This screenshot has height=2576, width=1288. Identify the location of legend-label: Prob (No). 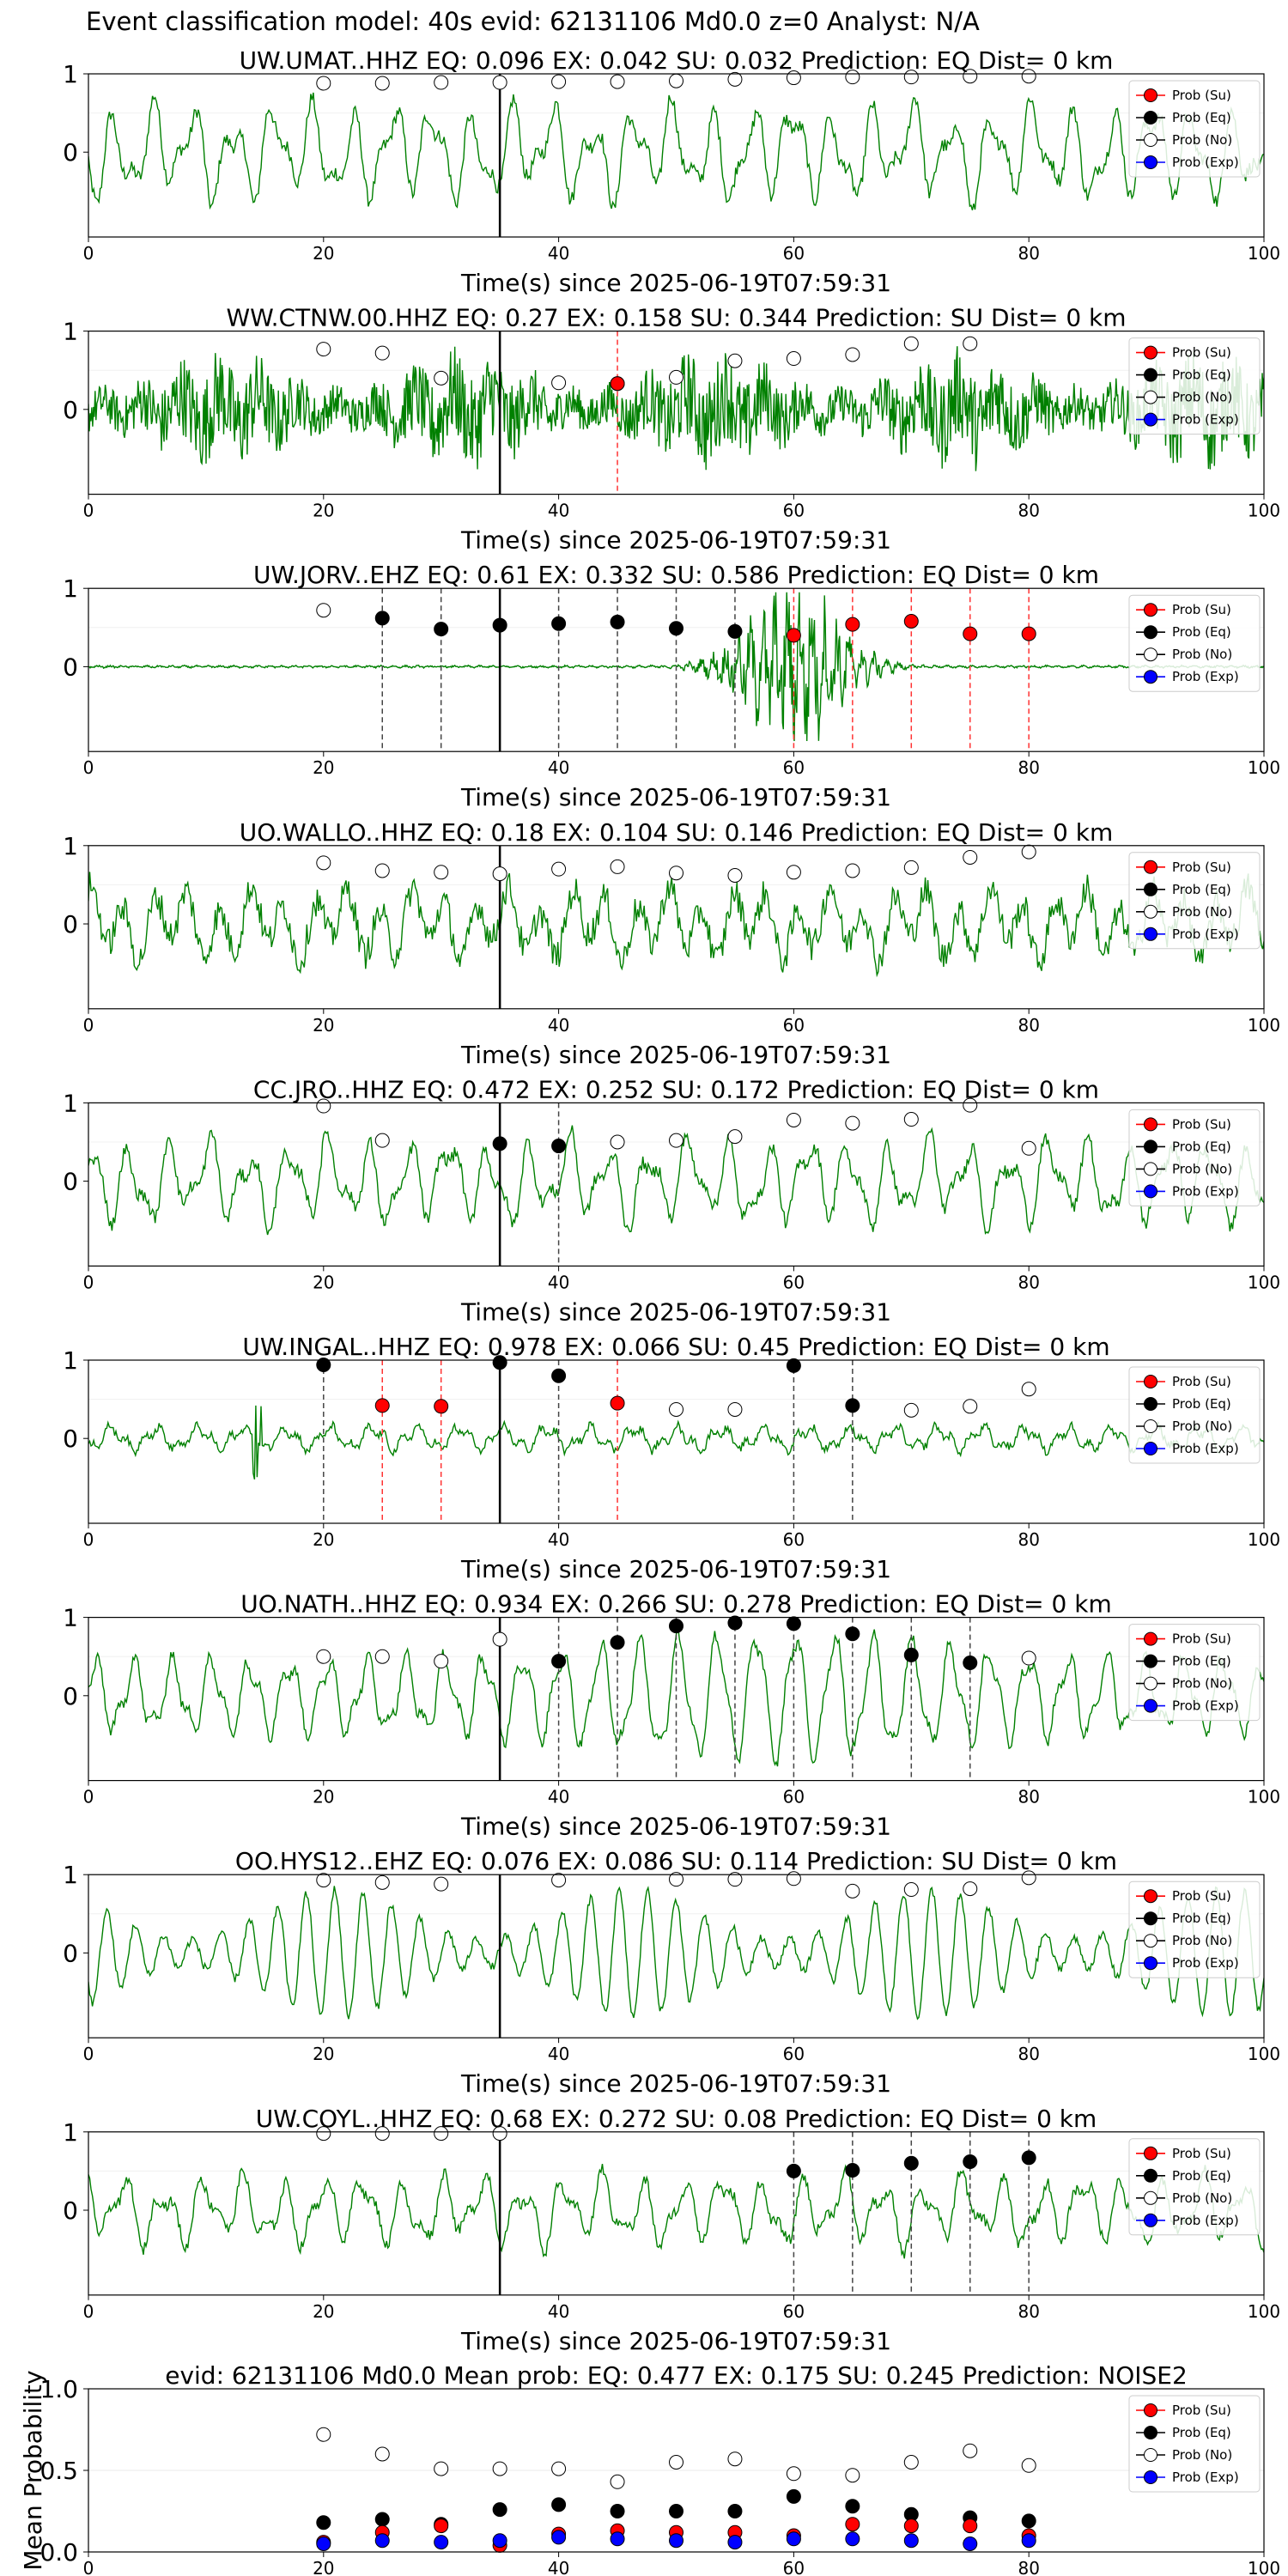
(1202, 398).